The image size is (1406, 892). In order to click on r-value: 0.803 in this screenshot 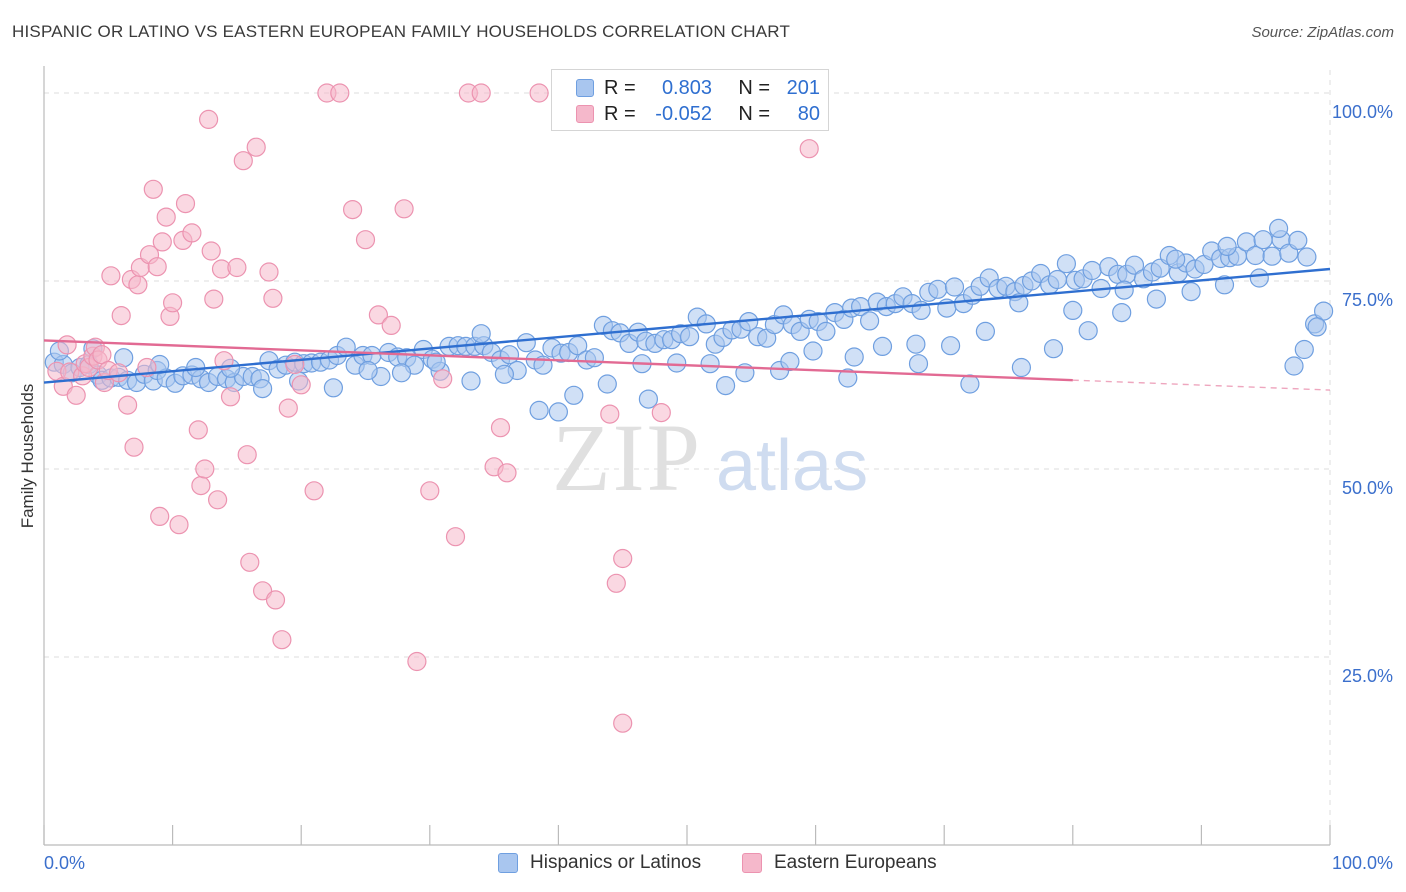, I will do `click(686, 87)`.